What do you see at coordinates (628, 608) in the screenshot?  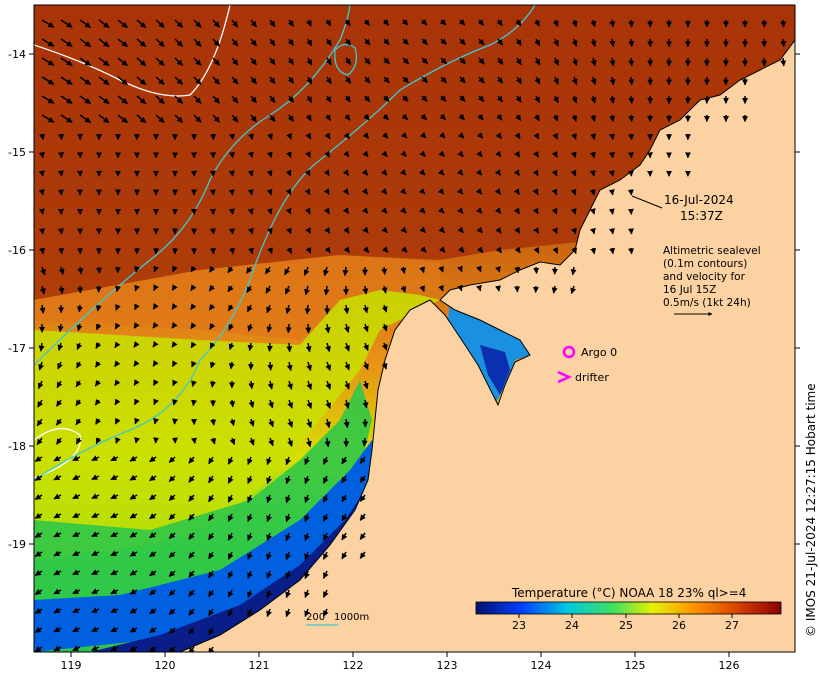 I see `temperature-colorbar` at bounding box center [628, 608].